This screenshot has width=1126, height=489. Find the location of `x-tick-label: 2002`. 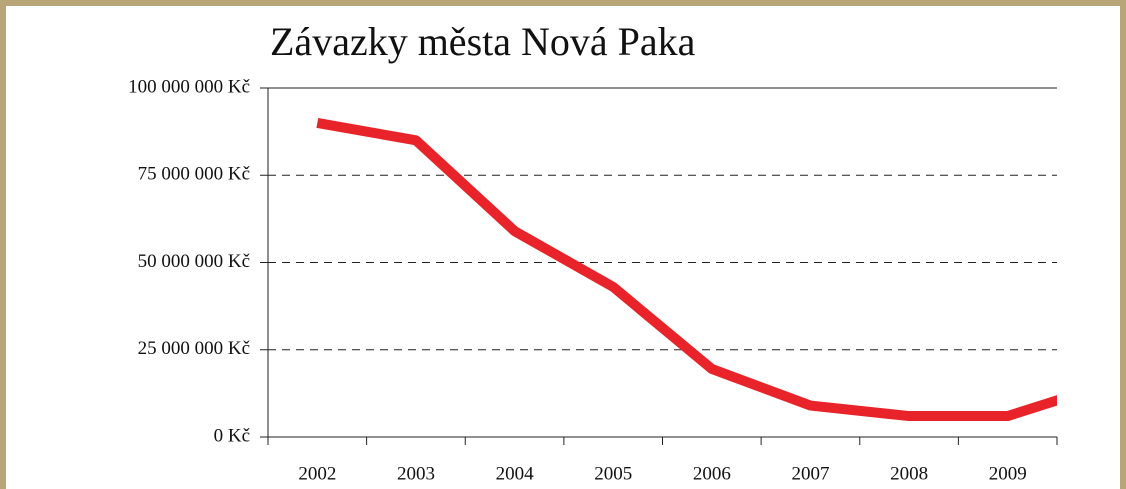

x-tick-label: 2002 is located at coordinates (317, 473).